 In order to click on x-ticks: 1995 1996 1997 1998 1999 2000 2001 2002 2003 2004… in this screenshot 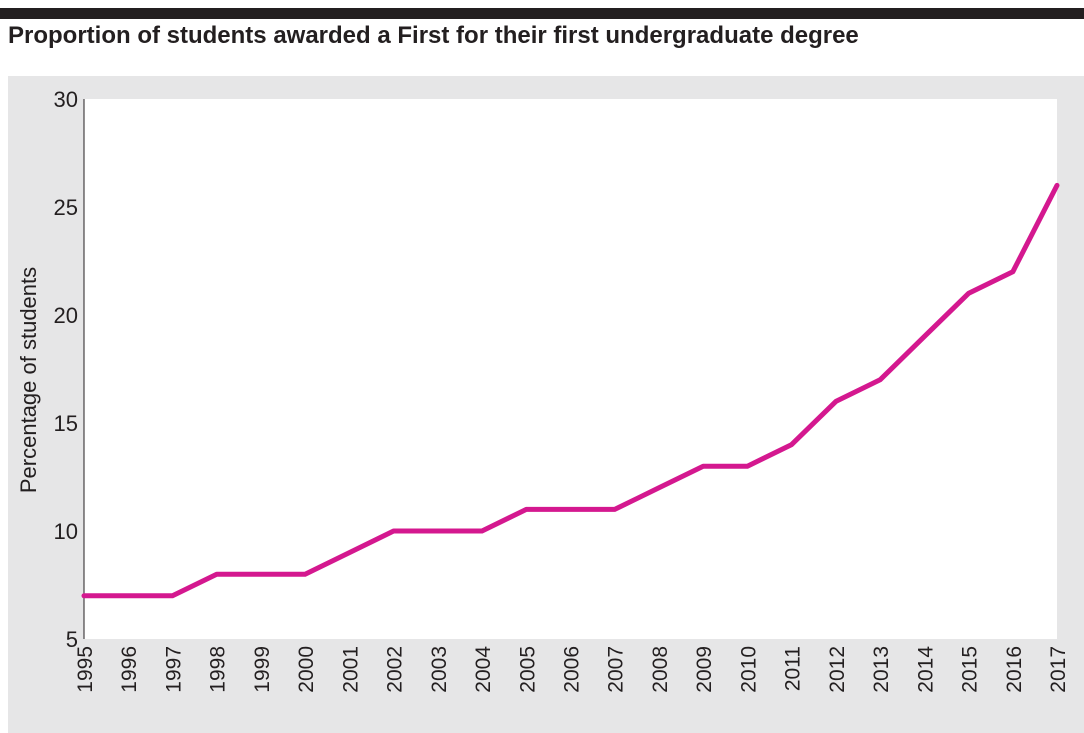, I will do `click(572, 669)`.